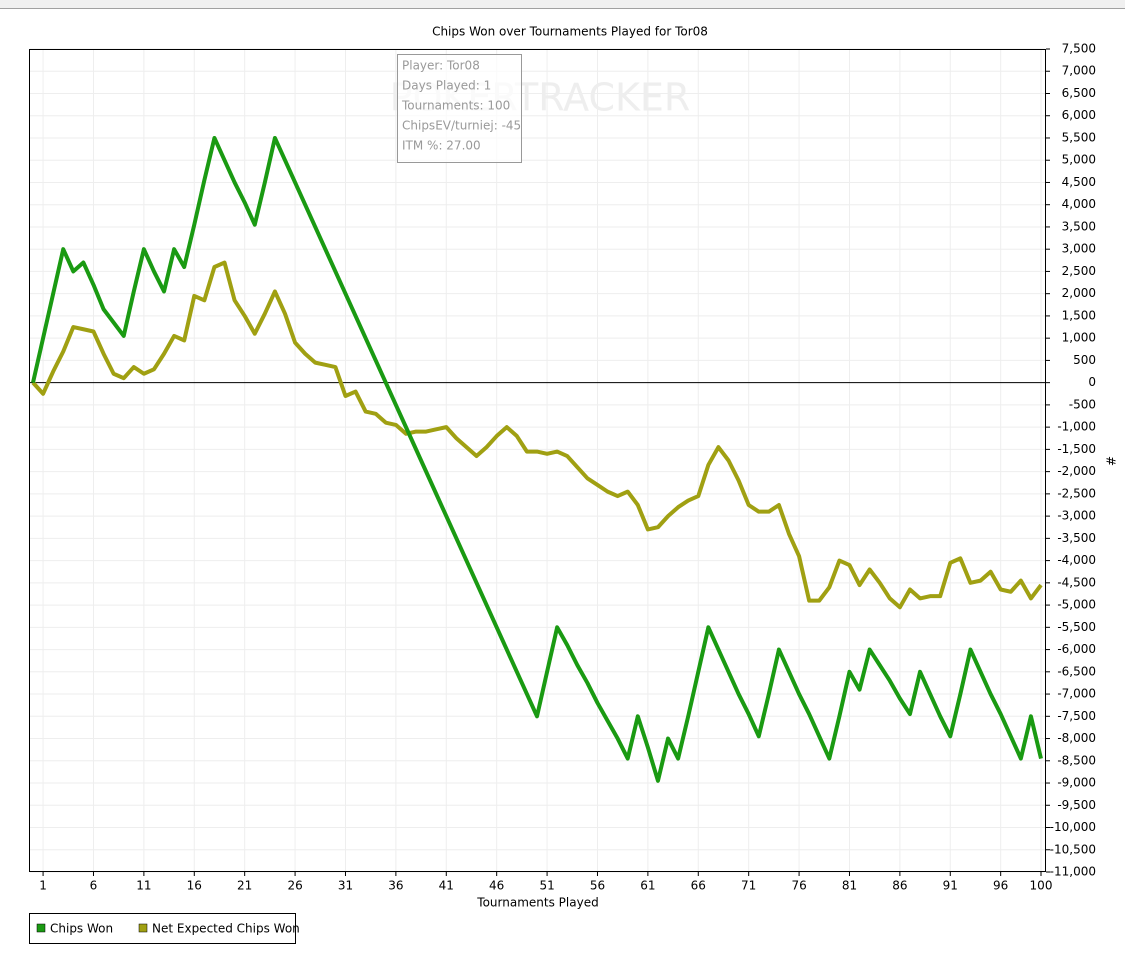 The width and height of the screenshot is (1125, 961). What do you see at coordinates (1076, 493) in the screenshot?
I see `y-tick-label: -2,500` at bounding box center [1076, 493].